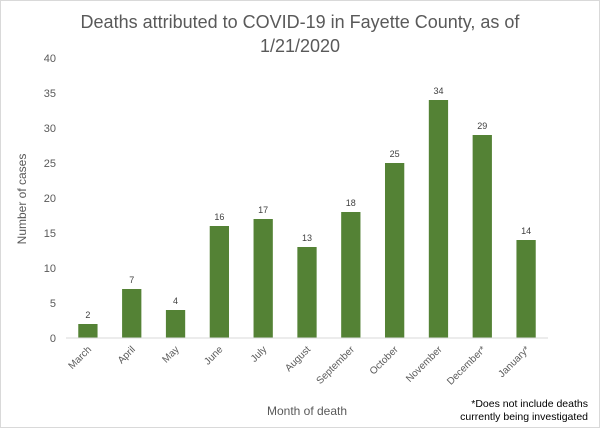  What do you see at coordinates (298, 359) in the screenshot?
I see `x-tick-label: August` at bounding box center [298, 359].